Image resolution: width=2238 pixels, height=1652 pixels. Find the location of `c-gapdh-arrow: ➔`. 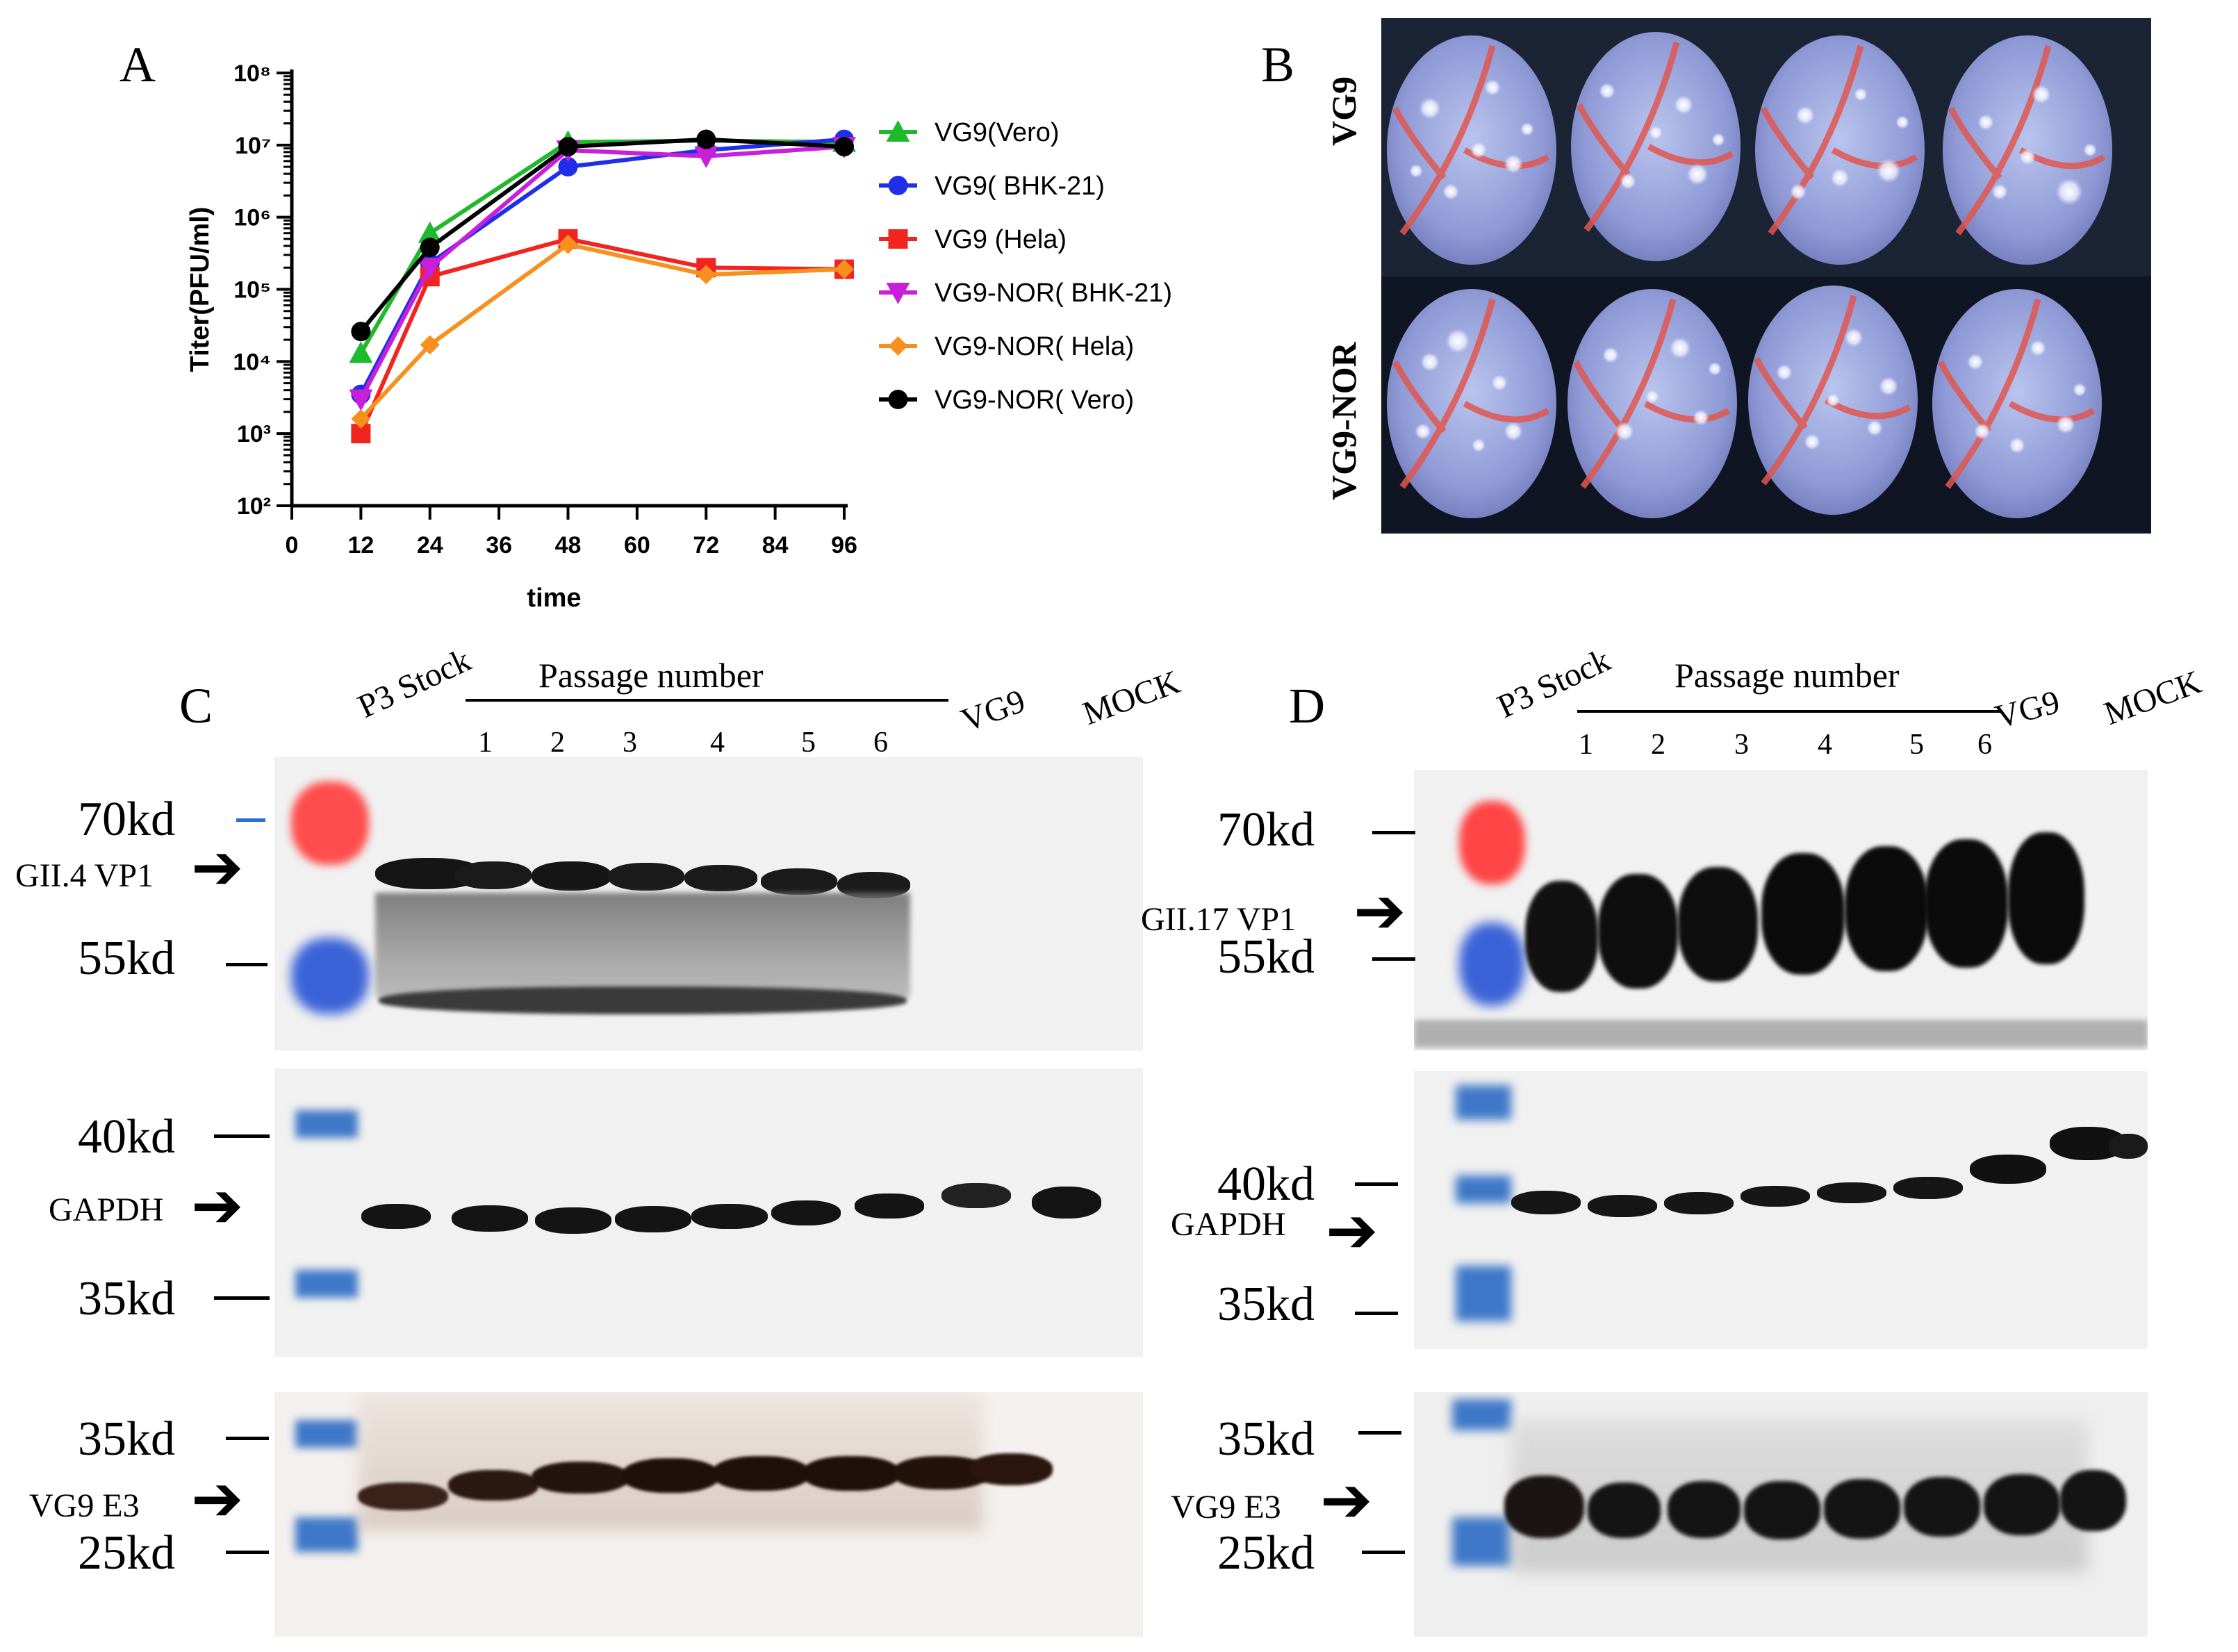

c-gapdh-arrow: ➔ is located at coordinates (218, 1206).